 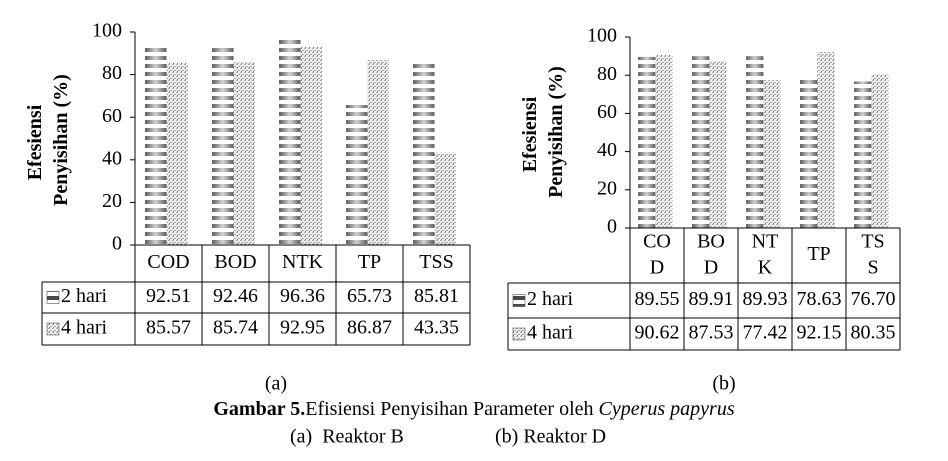 What do you see at coordinates (657, 241) in the screenshot?
I see `category-label-line: CO` at bounding box center [657, 241].